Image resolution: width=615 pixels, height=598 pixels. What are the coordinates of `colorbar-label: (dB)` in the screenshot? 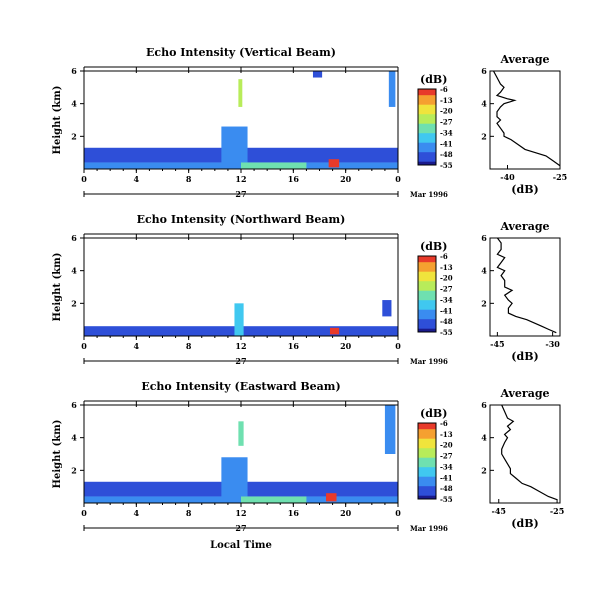 It's located at (433, 246).